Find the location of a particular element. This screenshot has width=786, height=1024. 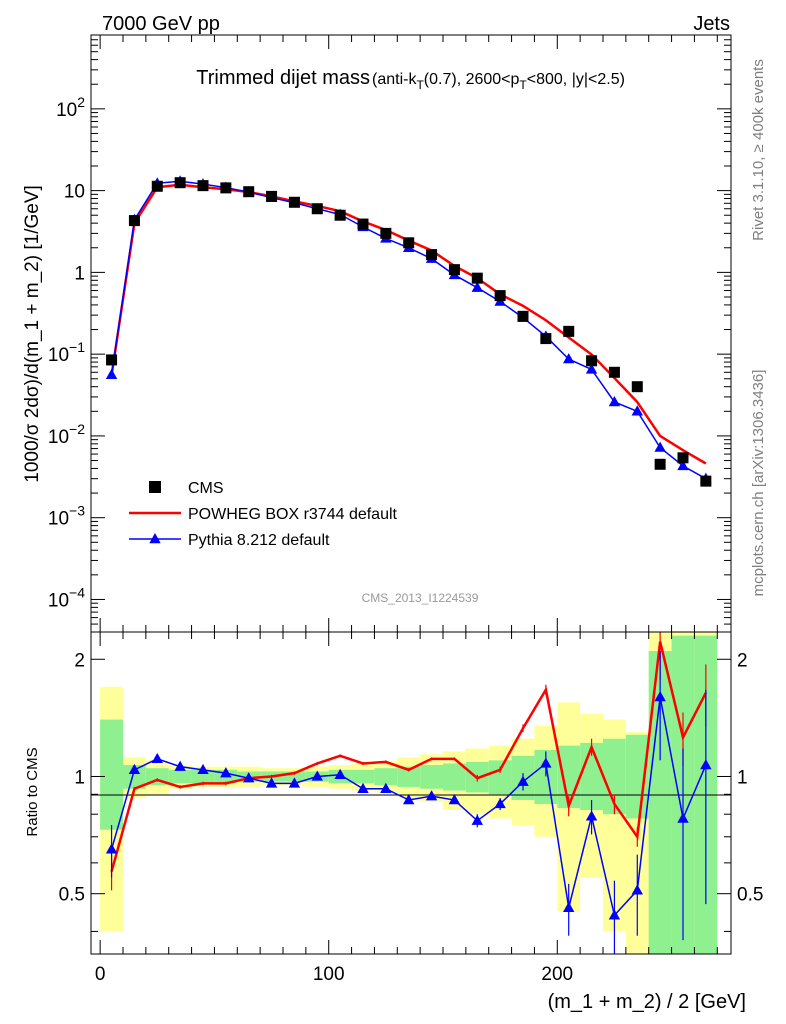

x-tick-label: 200 is located at coordinates (557, 974).